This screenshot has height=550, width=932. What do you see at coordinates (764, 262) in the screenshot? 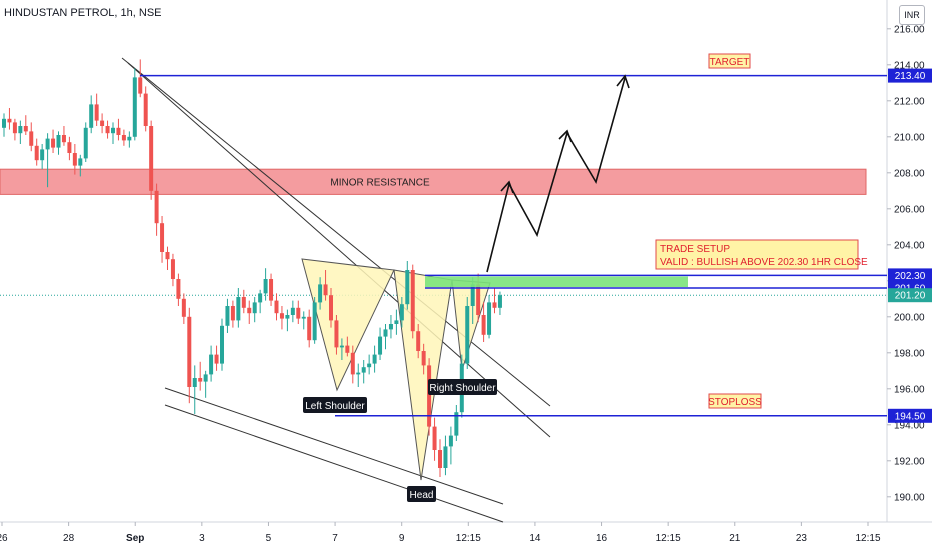
I see `trade-setup-condition: VALID : BULLISH ABOVE 202.30 1HR CLOSE` at bounding box center [764, 262].